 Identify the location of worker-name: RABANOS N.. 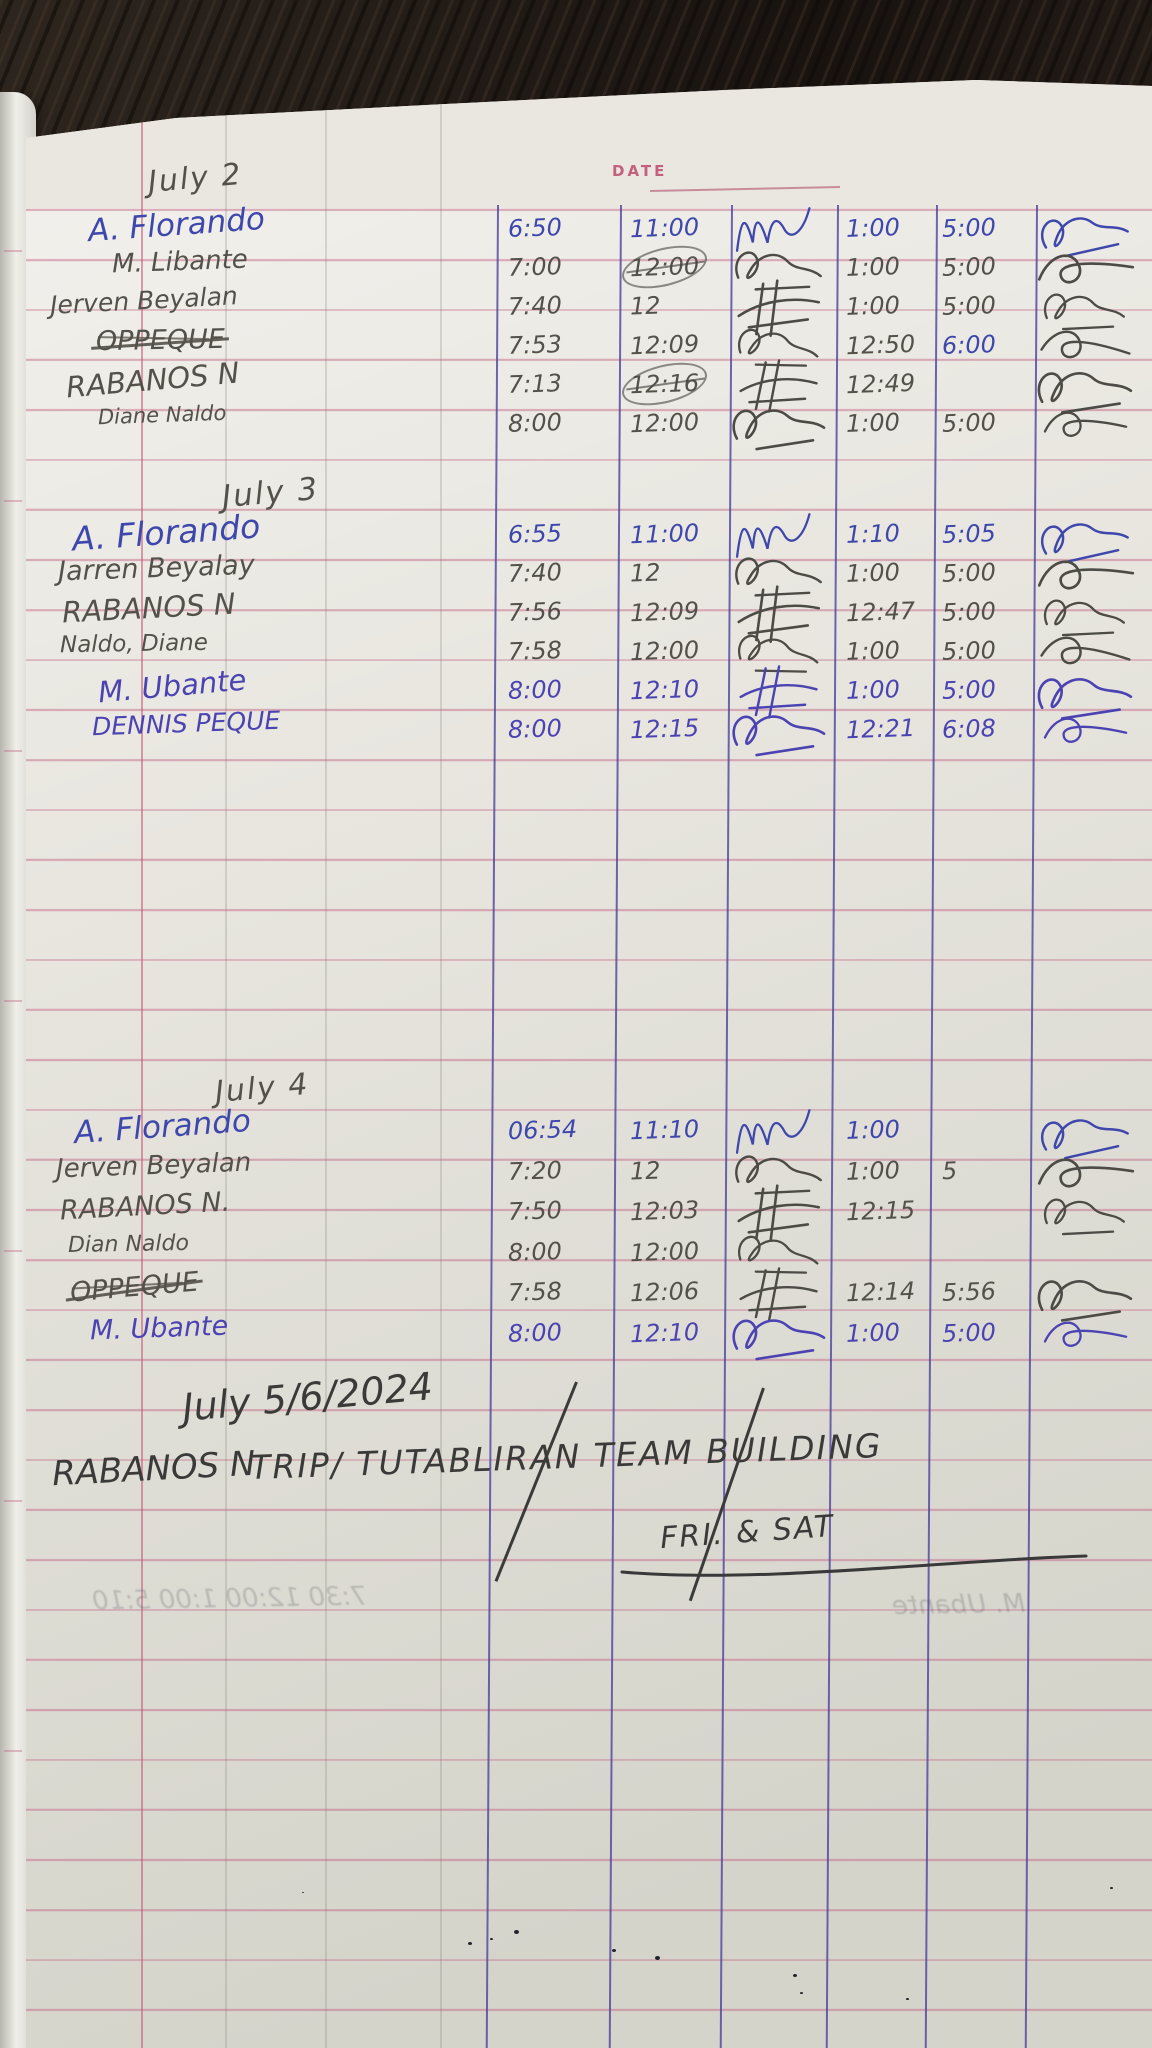
(145, 1206).